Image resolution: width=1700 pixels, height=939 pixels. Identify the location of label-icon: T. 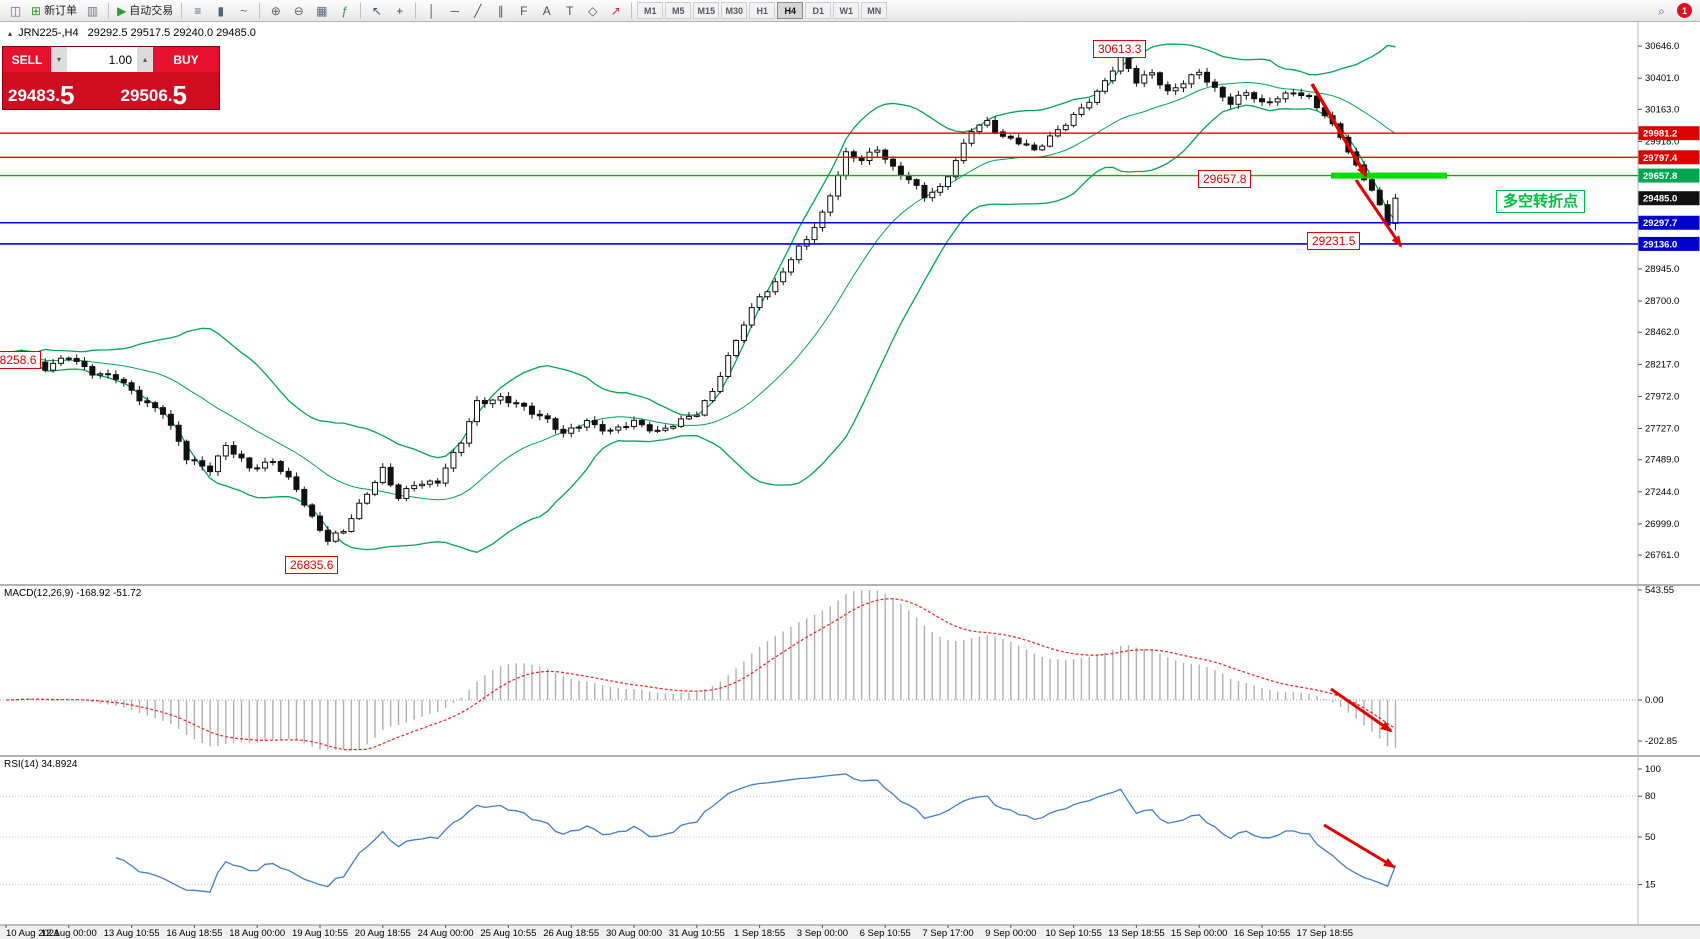
(570, 10).